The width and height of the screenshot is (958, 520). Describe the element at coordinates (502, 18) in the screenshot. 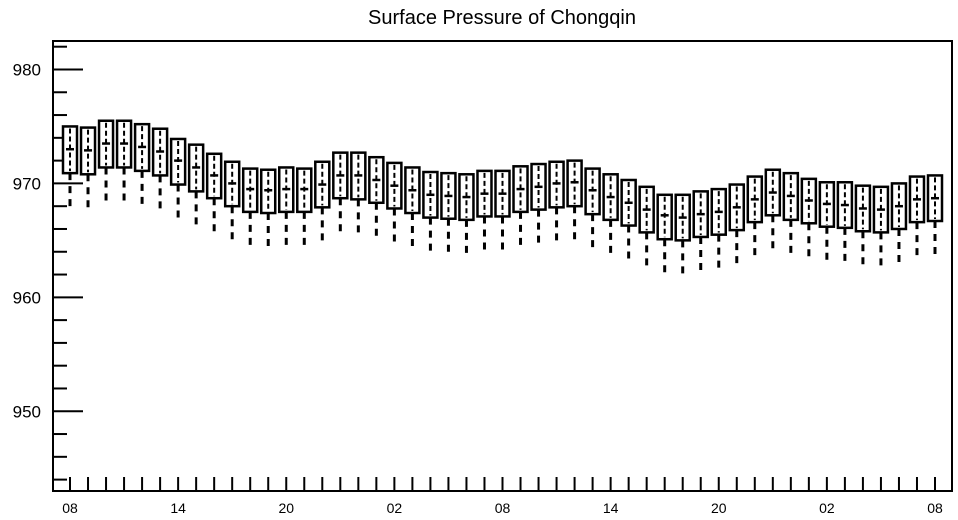

I see `chart-title: Surface Pressure of Chongqin` at that location.